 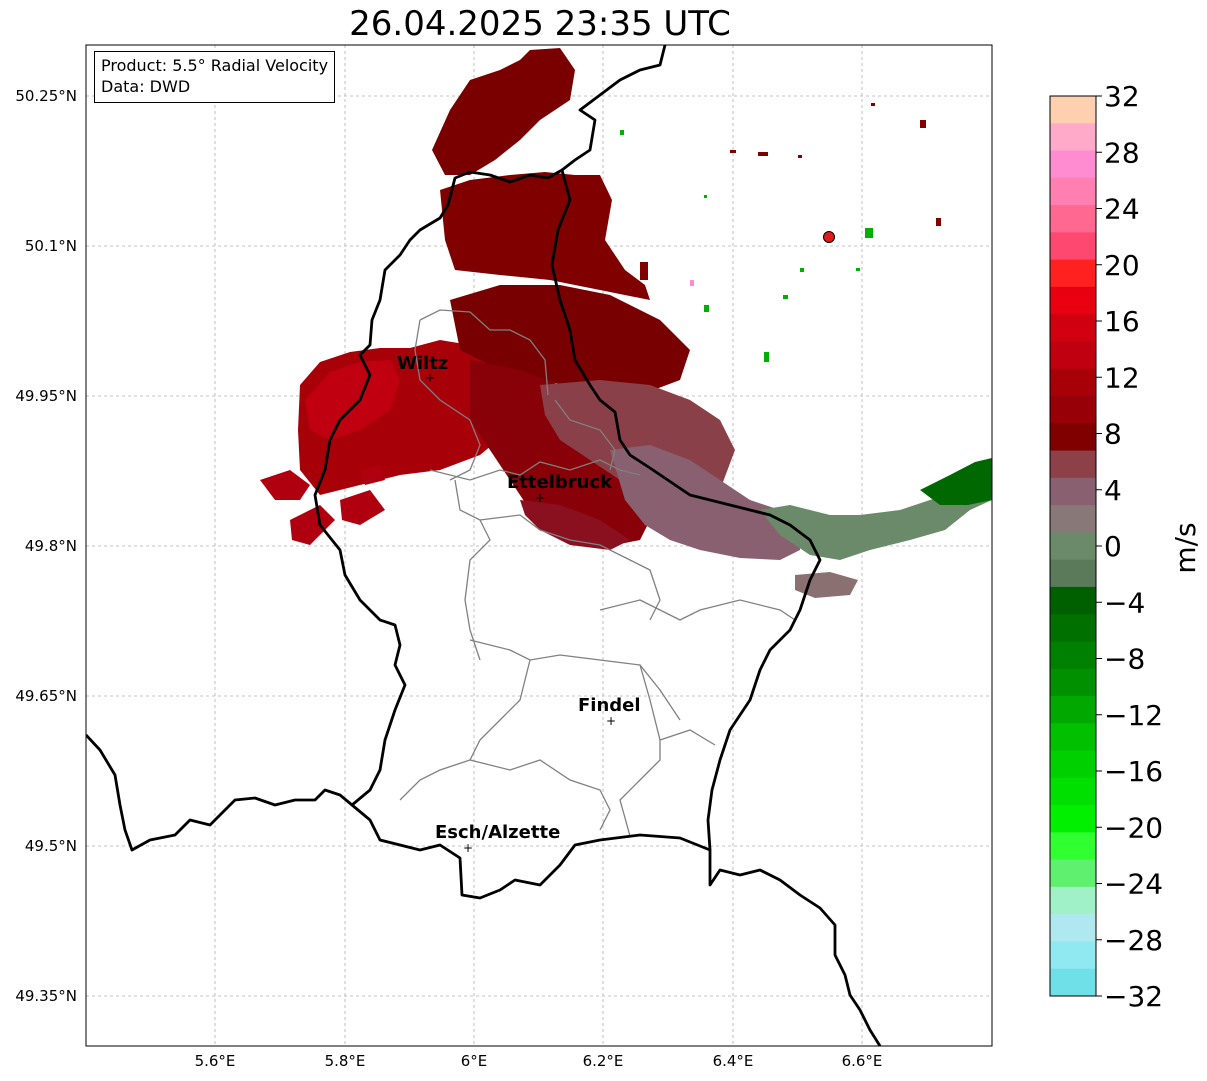 I want to click on lat-tick-label: 49.95°N, so click(x=46, y=396).